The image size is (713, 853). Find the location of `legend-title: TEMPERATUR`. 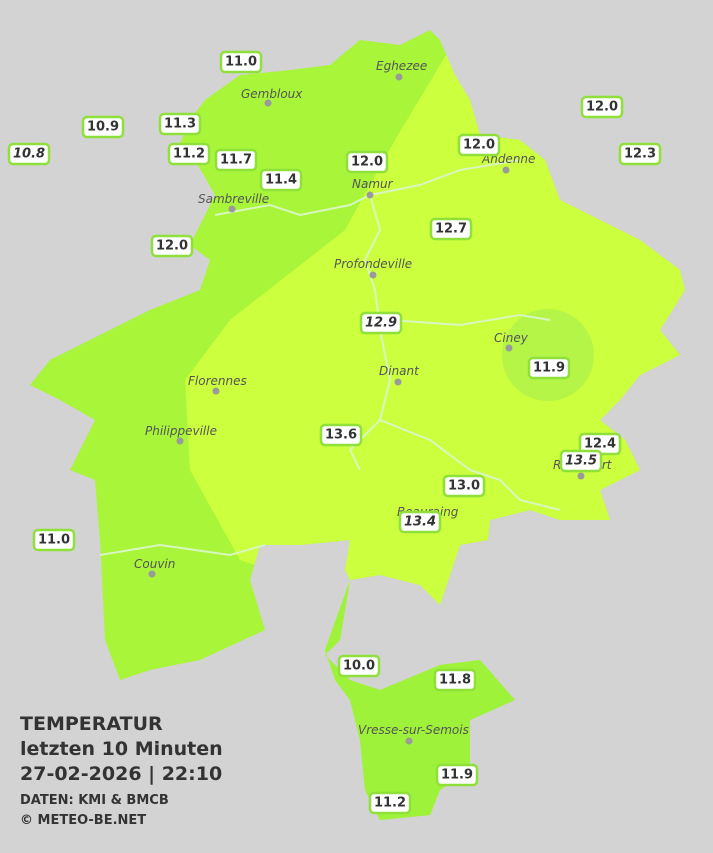

legend-title: TEMPERATUR is located at coordinates (91, 724).